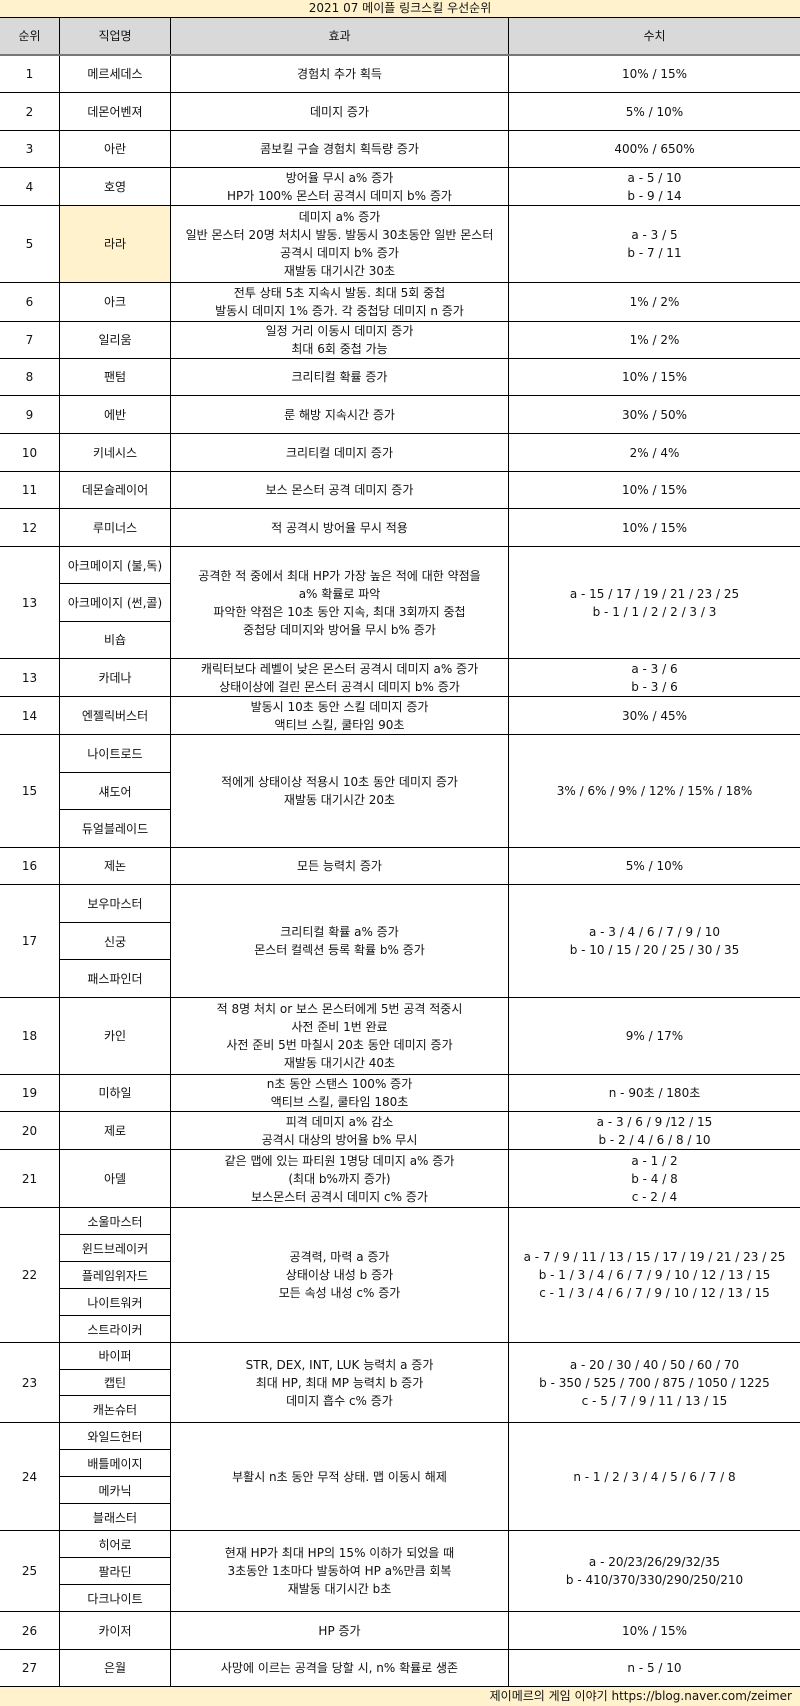 Image resolution: width=800 pixels, height=1706 pixels. Describe the element at coordinates (115, 866) in the screenshot. I see `job-cell: 제논` at that location.